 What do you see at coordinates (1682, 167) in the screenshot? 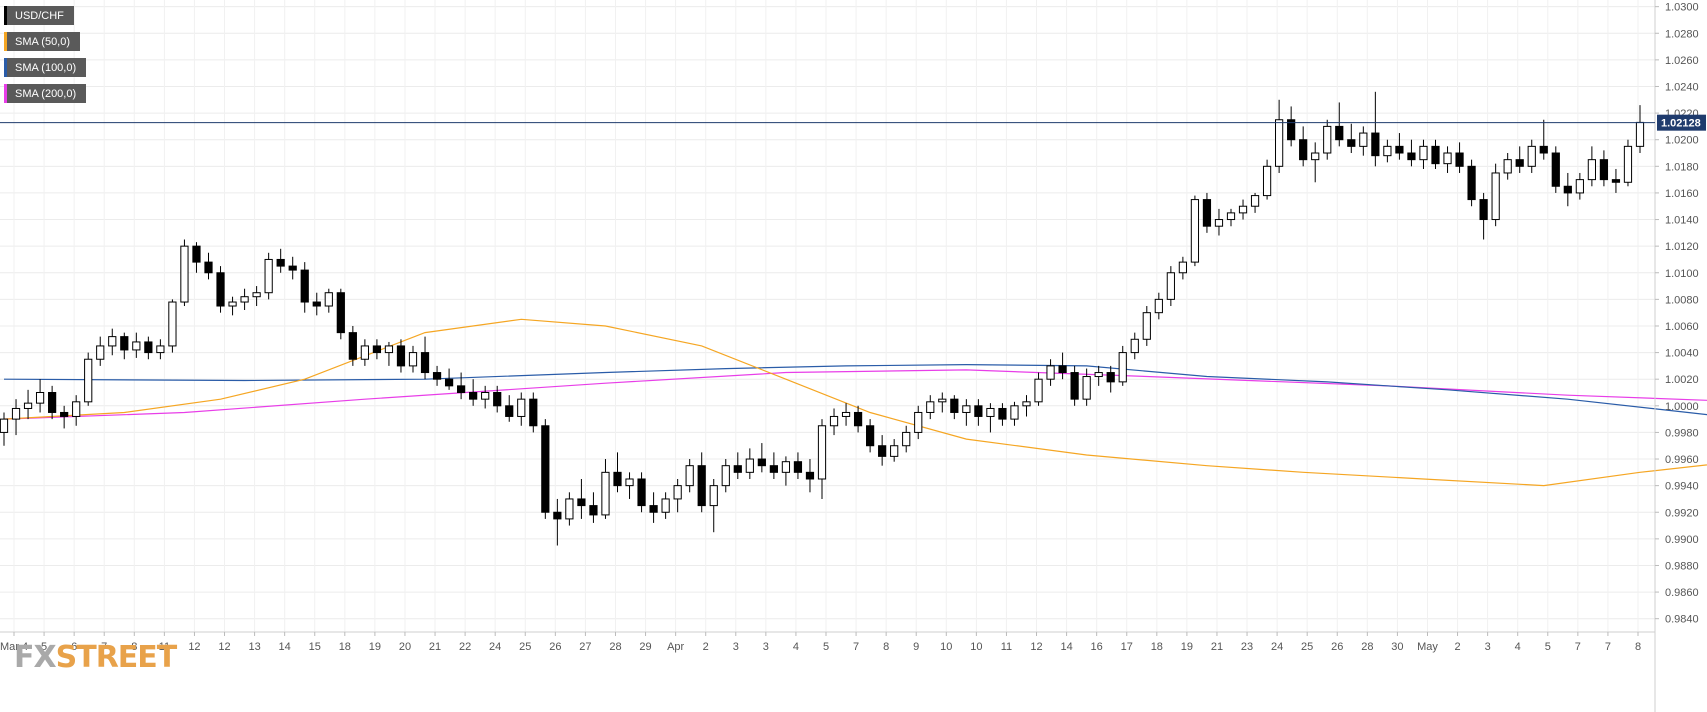
I see `y-tick-label: 1.0180` at bounding box center [1682, 167].